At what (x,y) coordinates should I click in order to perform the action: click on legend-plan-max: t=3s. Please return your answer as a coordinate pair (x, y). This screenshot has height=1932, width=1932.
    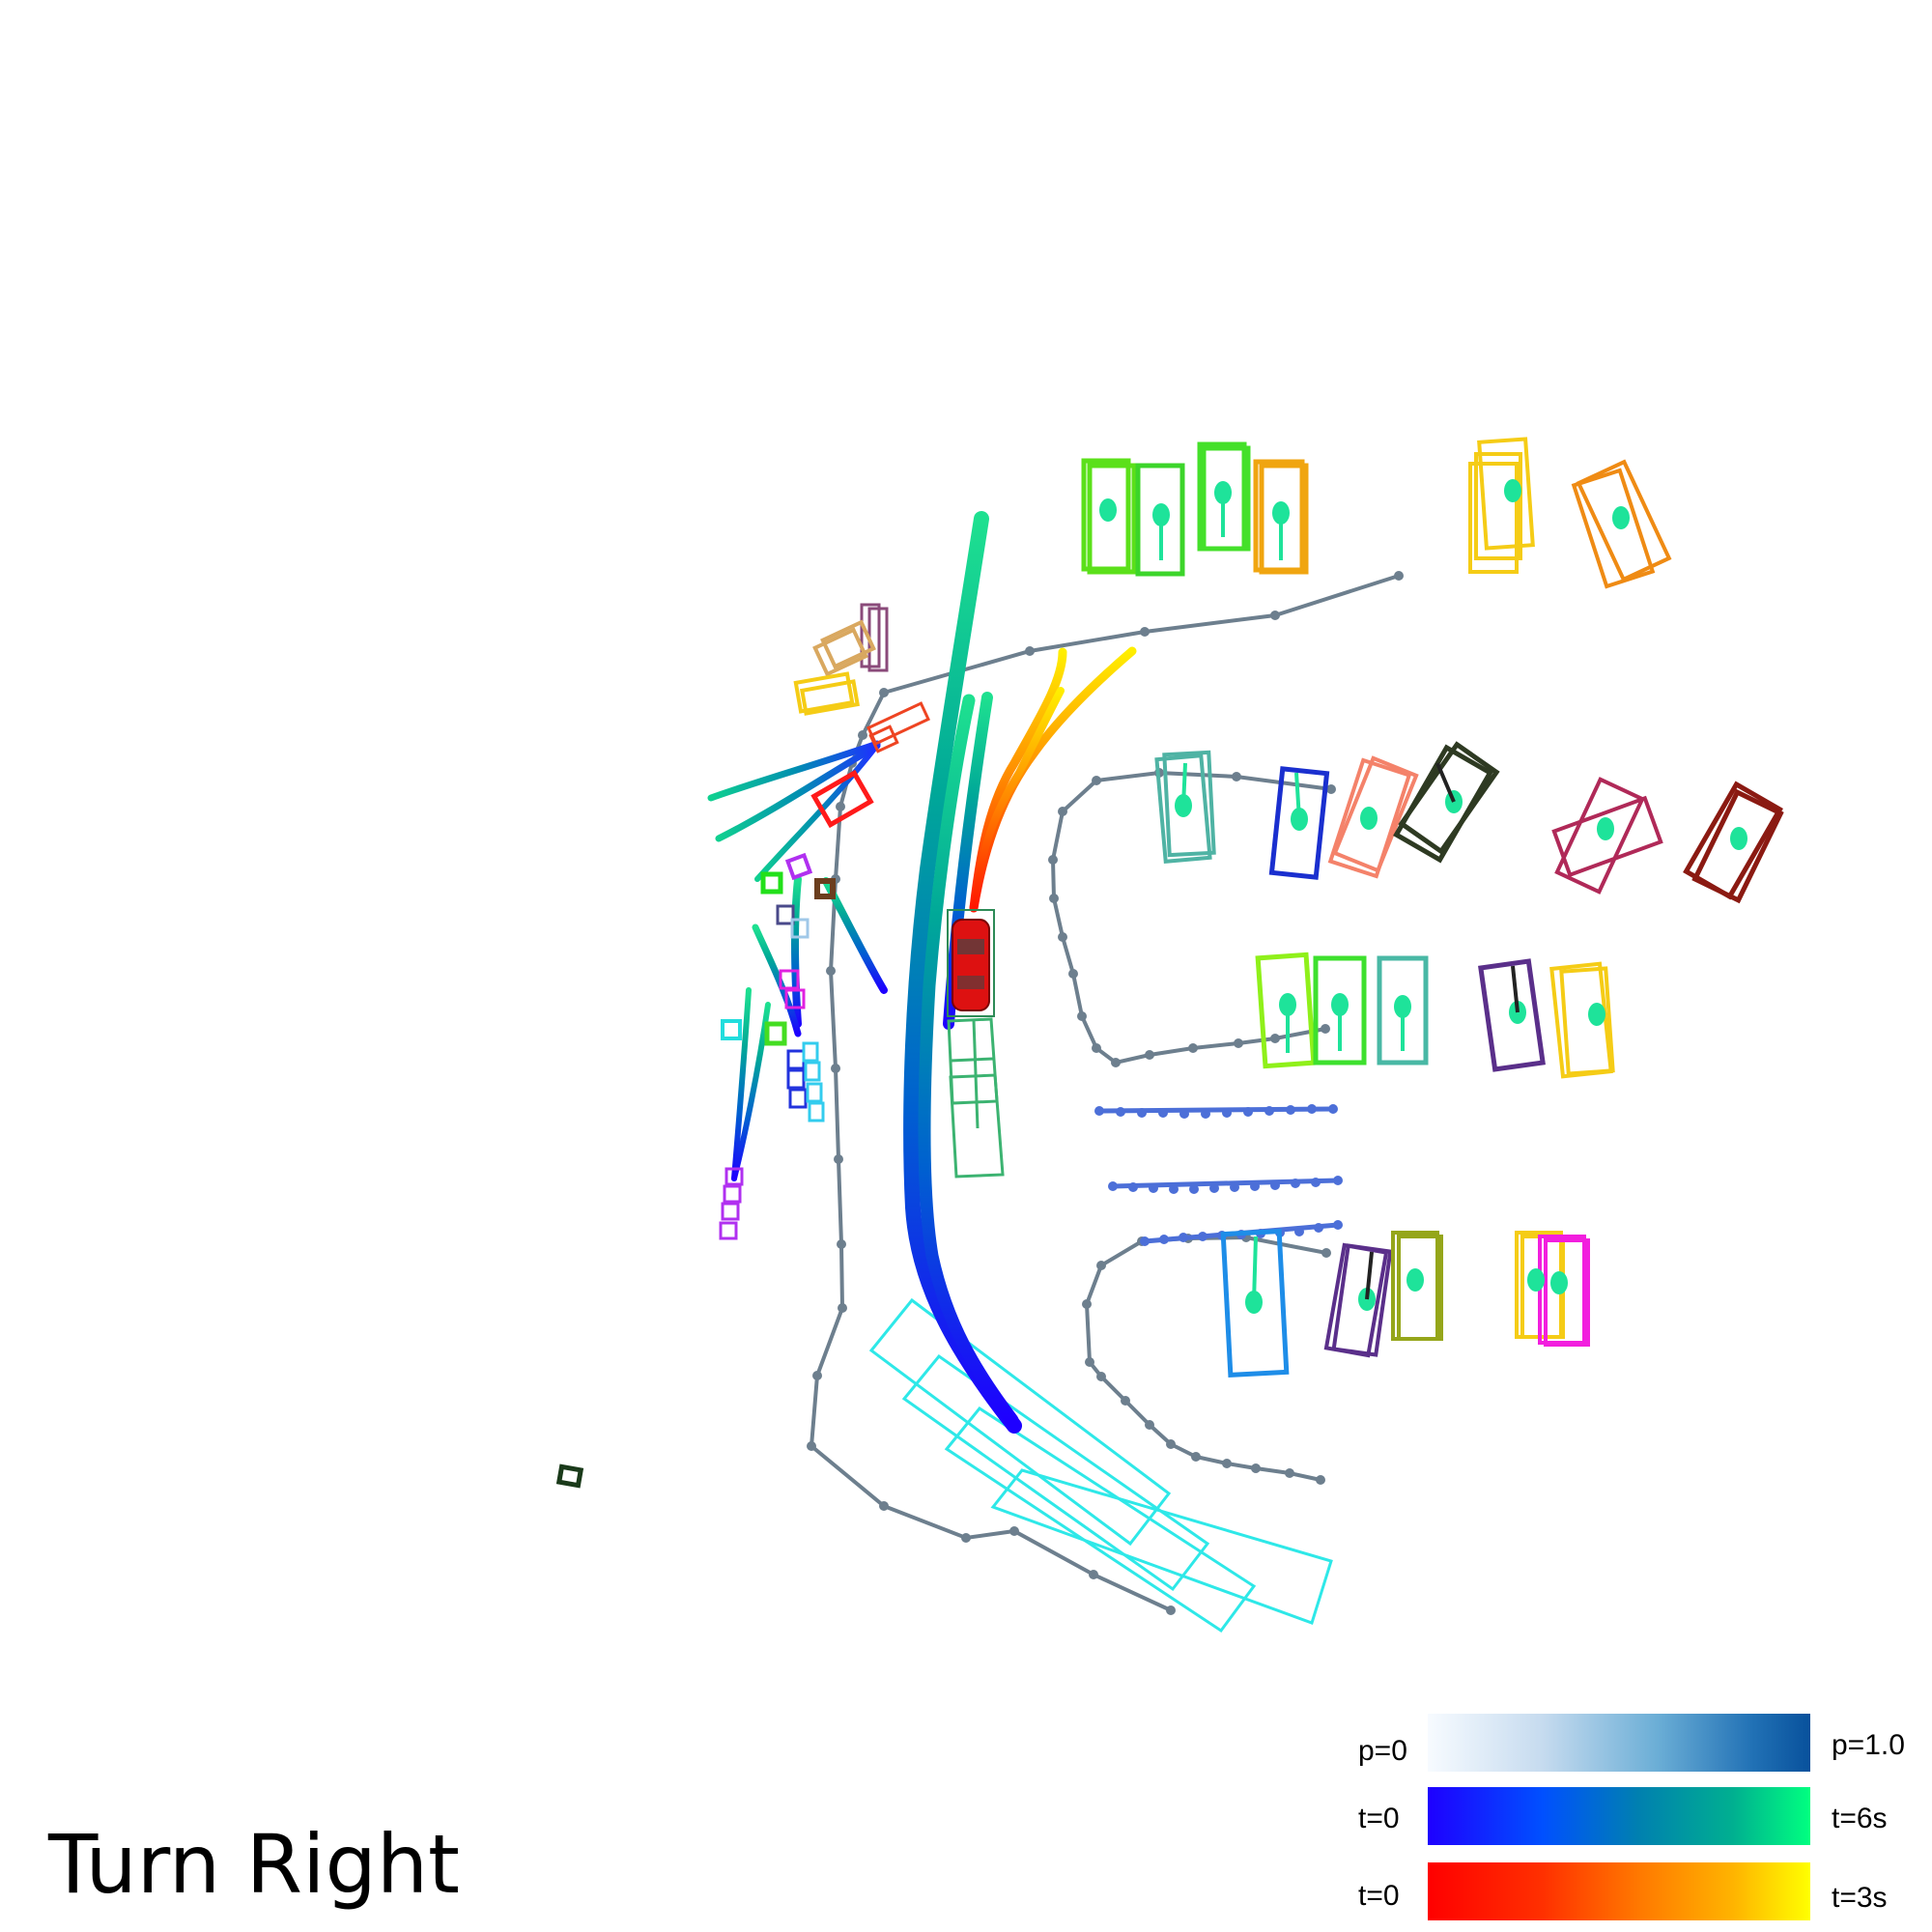
    Looking at the image, I should click on (1860, 1898).